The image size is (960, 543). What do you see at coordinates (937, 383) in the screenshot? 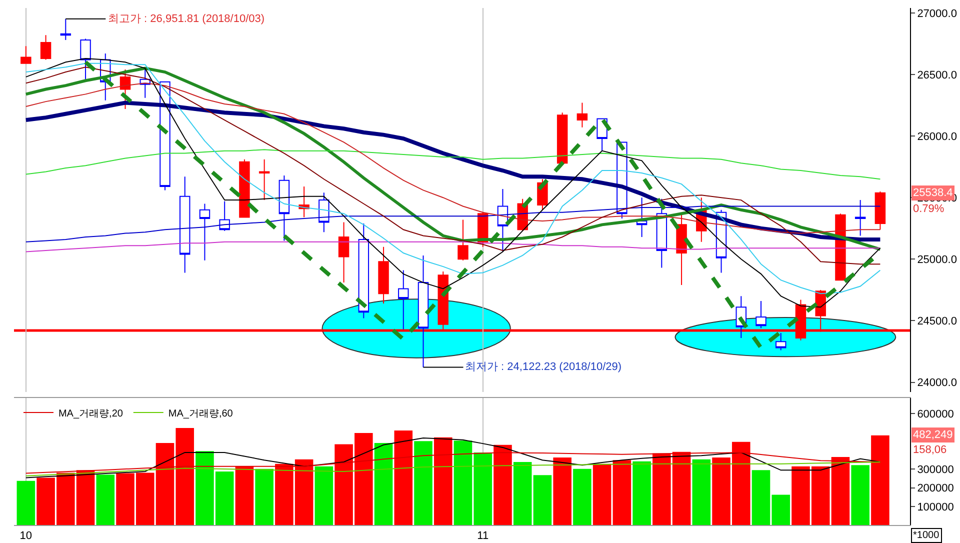
I see `y-tick-label: 24000.0` at bounding box center [937, 383].